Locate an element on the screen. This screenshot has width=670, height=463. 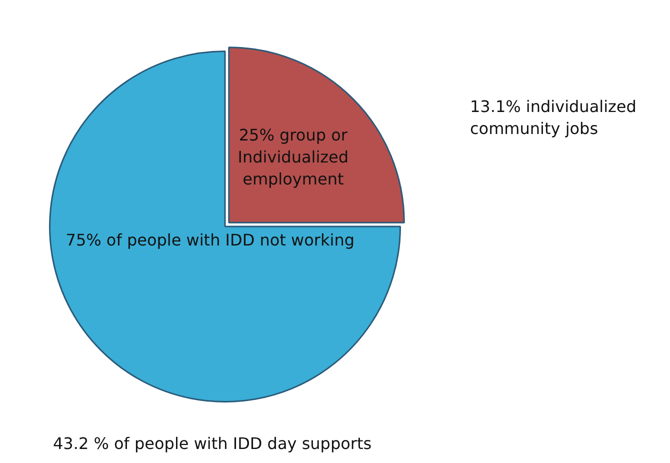
slice-label: 75% of people with IDD not working is located at coordinates (210, 240).